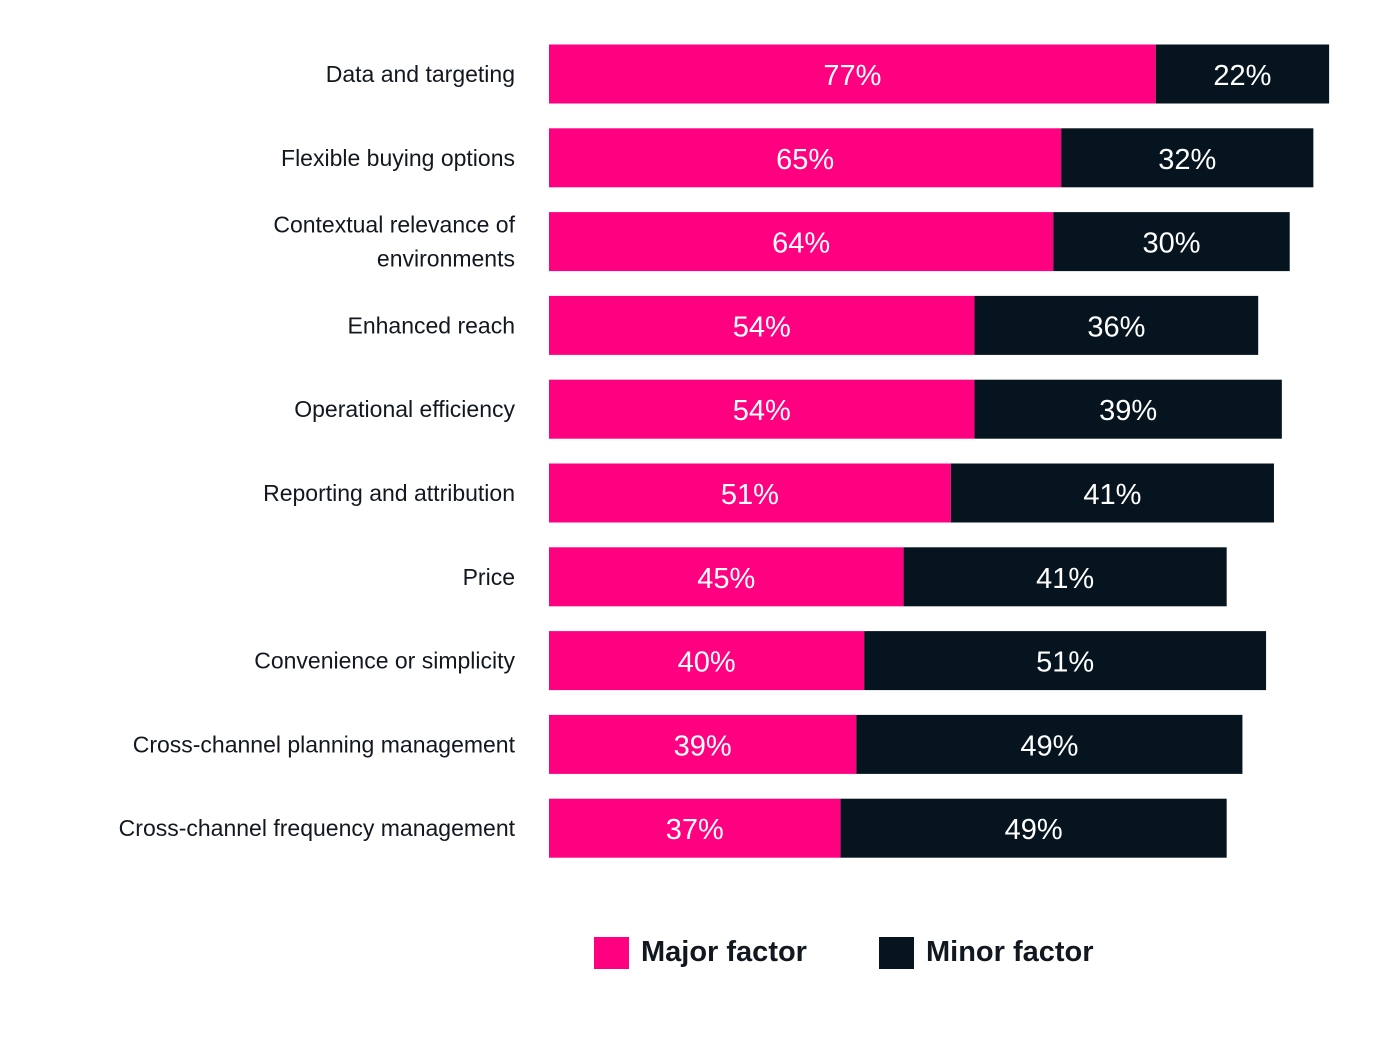  I want to click on data-label-minor: 30%, so click(1171, 244).